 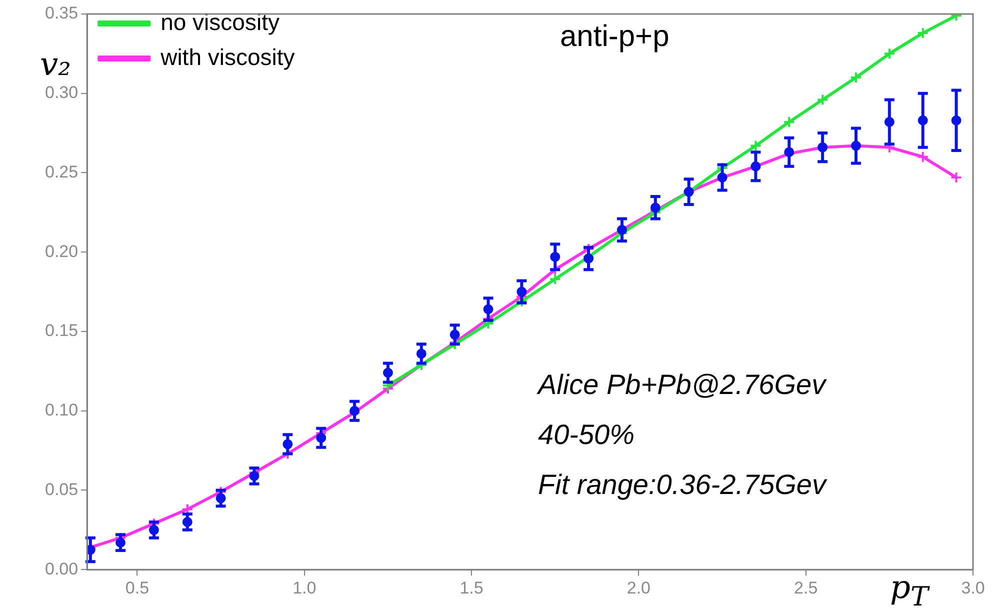 I want to click on annotation: Alice Pb+Pb@2.76Gev, so click(x=682, y=385).